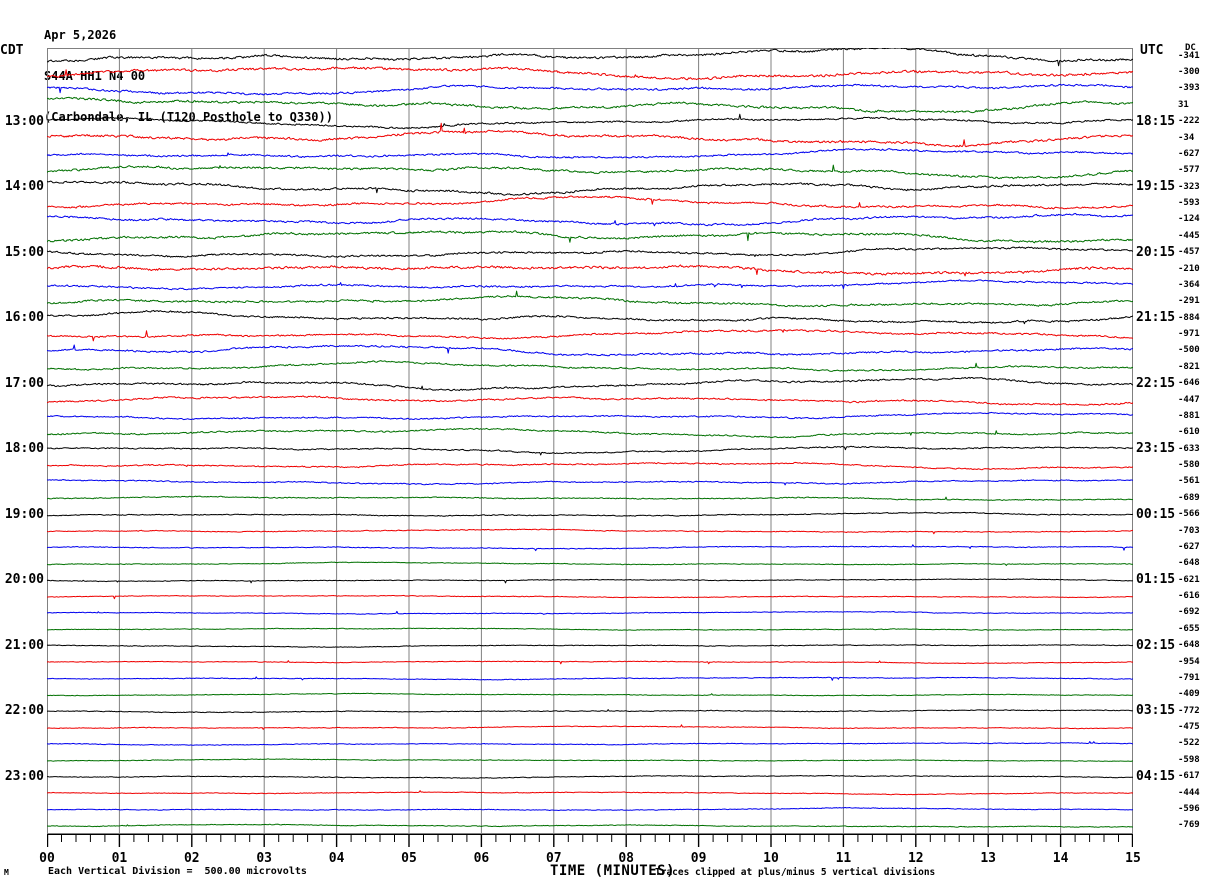 The height and width of the screenshot is (886, 1210). What do you see at coordinates (1189, 628) in the screenshot?
I see `dc-value: -655` at bounding box center [1189, 628].